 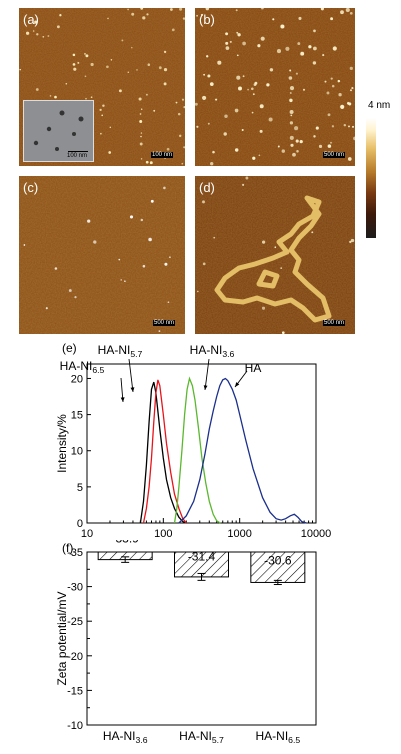 What do you see at coordinates (31, 19) in the screenshot?
I see `panel-letter-a: (a)` at bounding box center [31, 19].